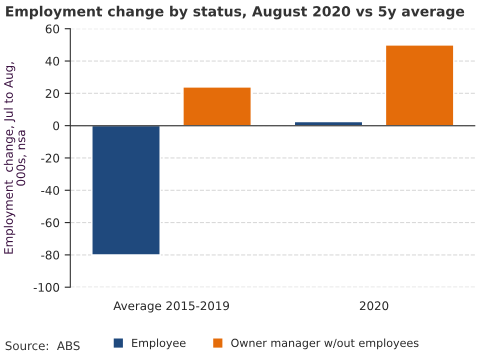  I want to click on y-tick-label: -40, so click(50, 190).